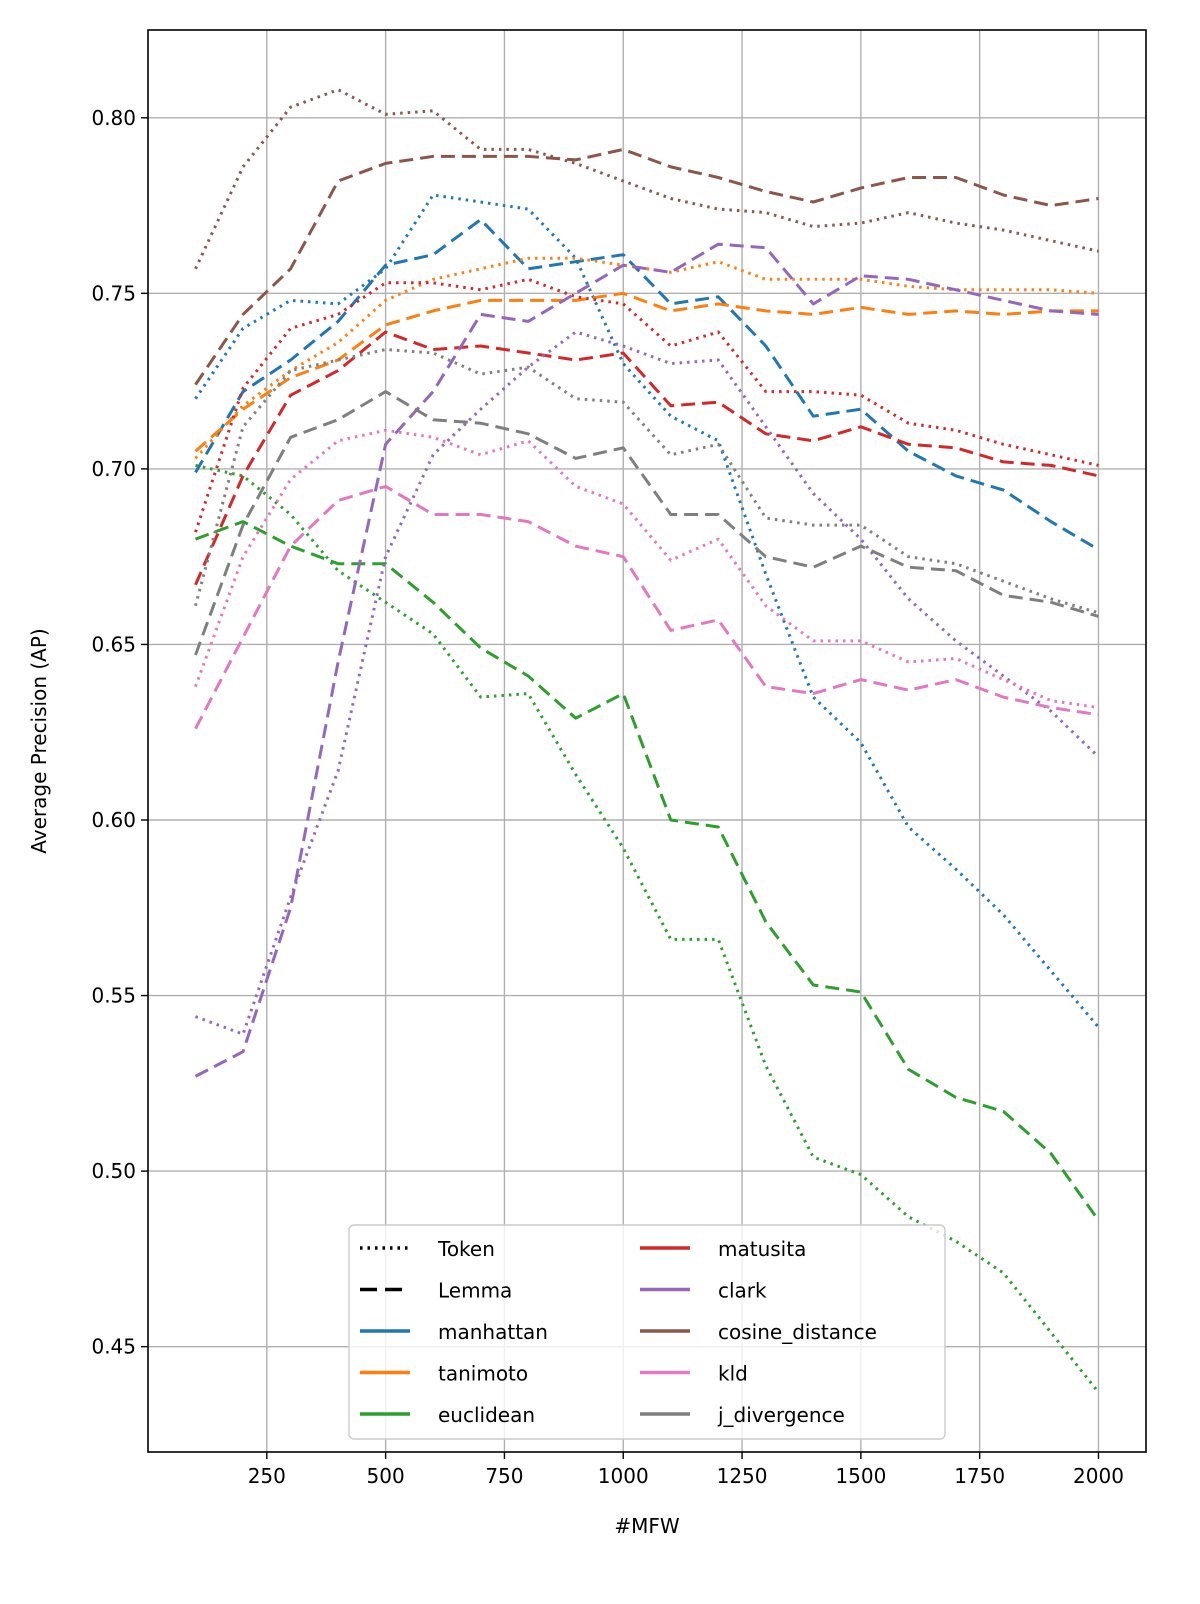 Image resolution: width=1200 pixels, height=1604 pixels. I want to click on y-axis-title: Average Precision (AP), so click(39, 740).